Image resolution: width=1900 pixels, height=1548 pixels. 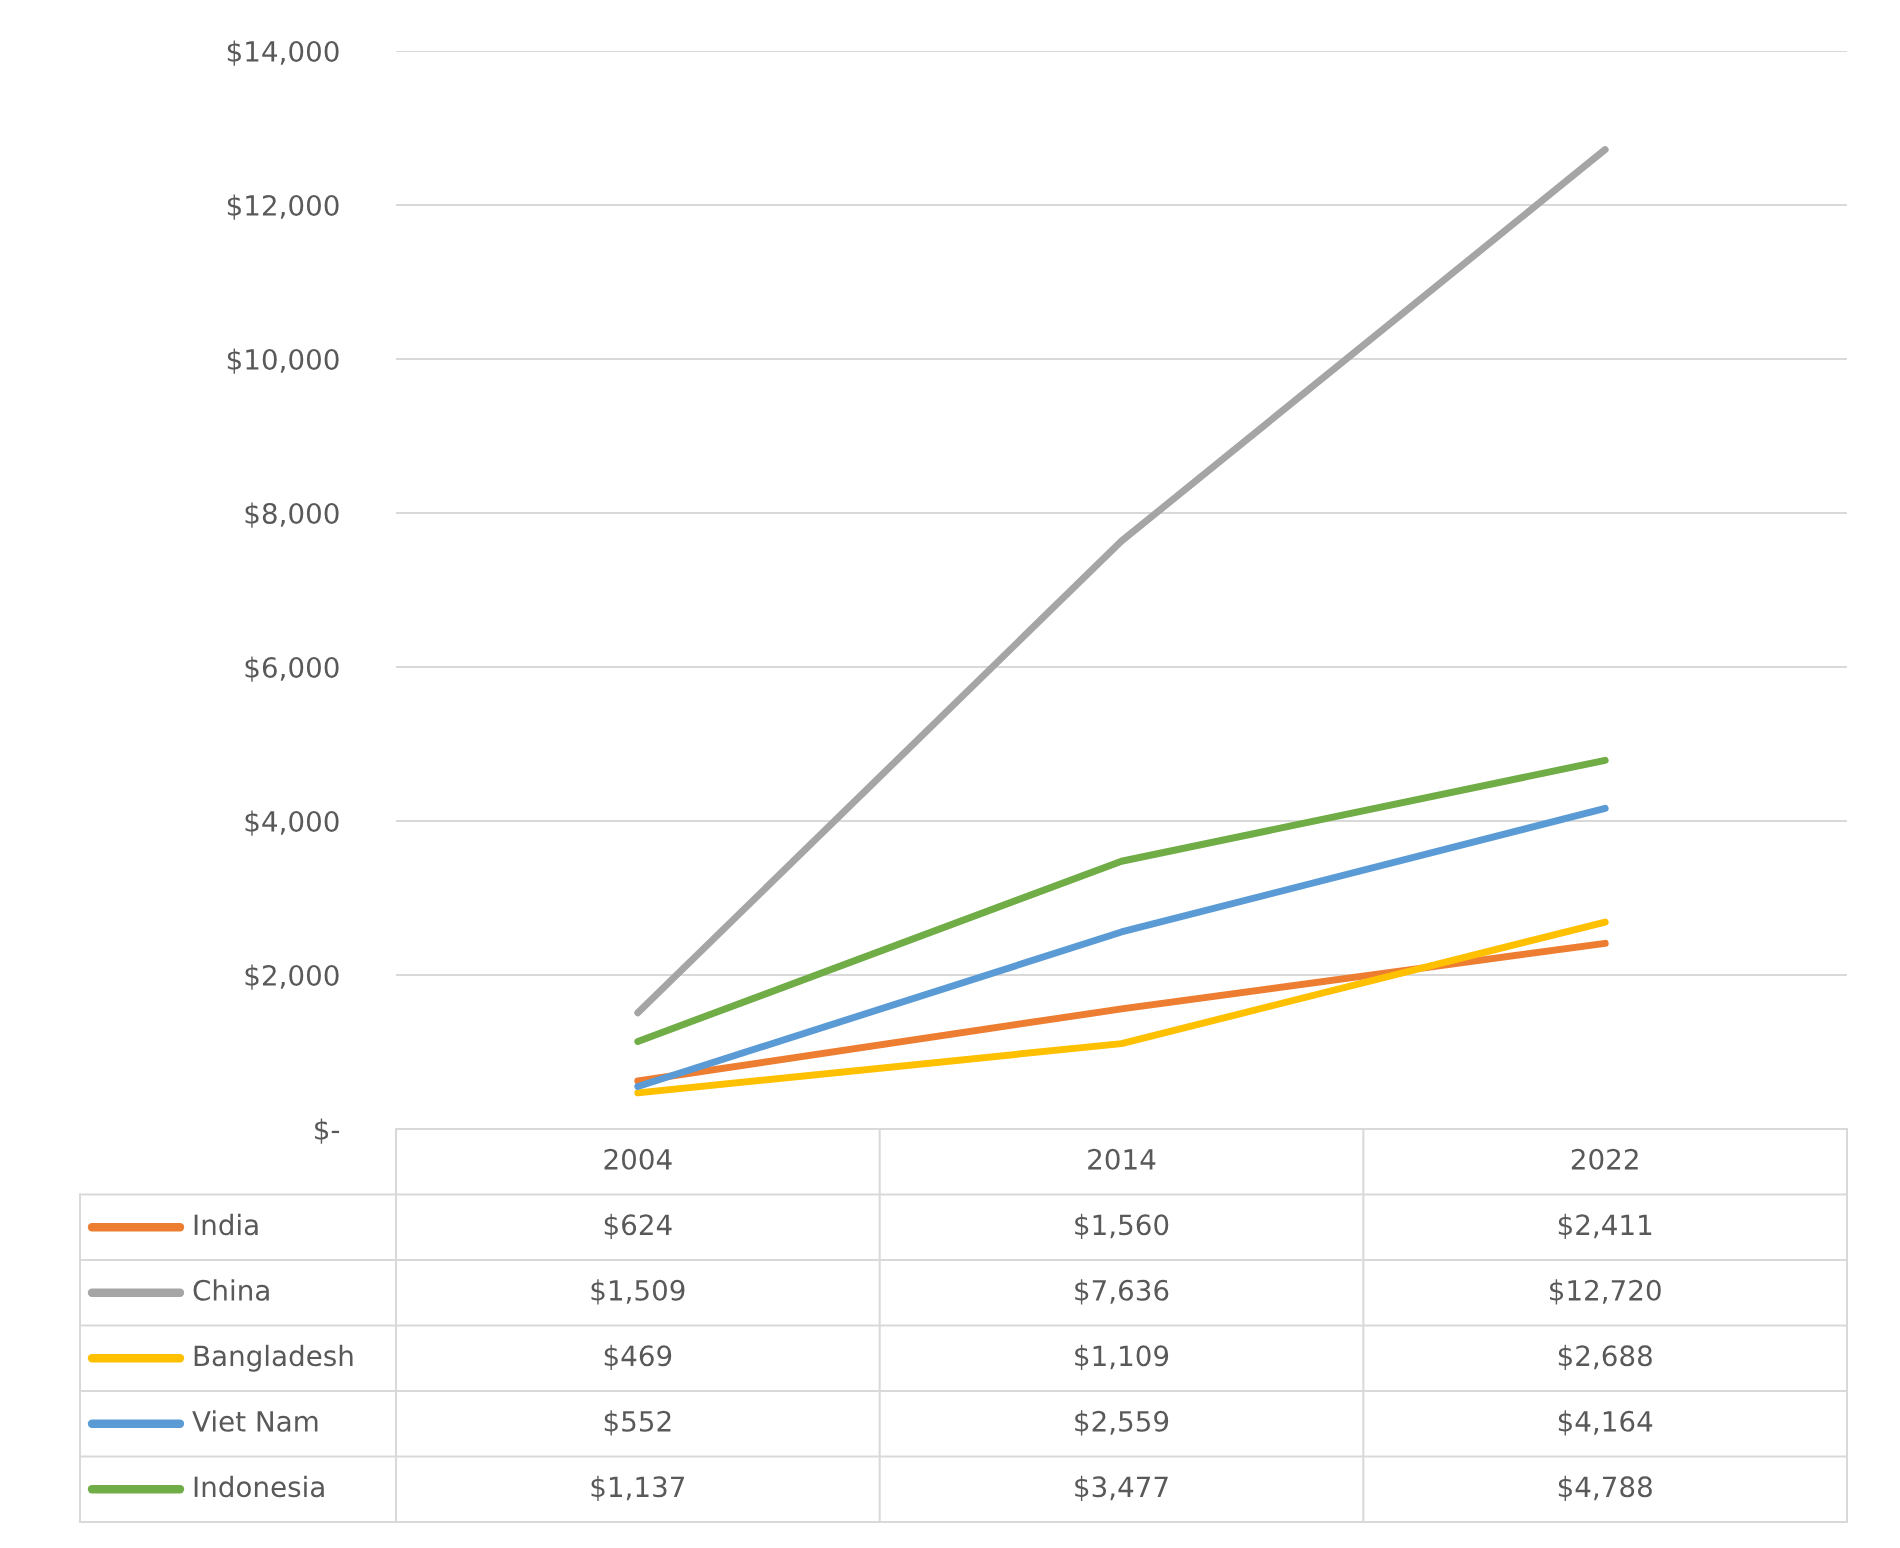 What do you see at coordinates (1122, 1159) in the screenshot?
I see `x-tick-label: 2014` at bounding box center [1122, 1159].